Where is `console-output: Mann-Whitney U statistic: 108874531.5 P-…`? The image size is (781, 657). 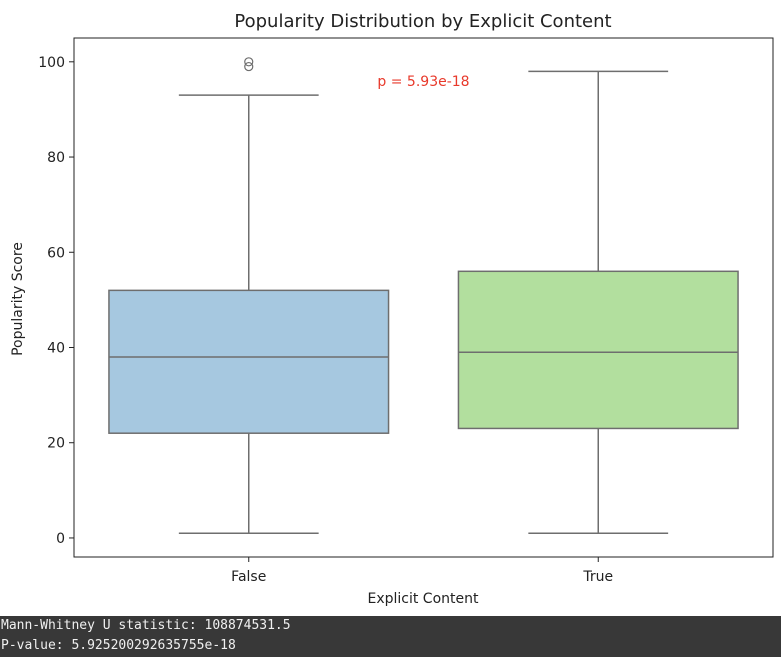 console-output: Mann-Whitney U statistic: 108874531.5 P-… is located at coordinates (390, 636).